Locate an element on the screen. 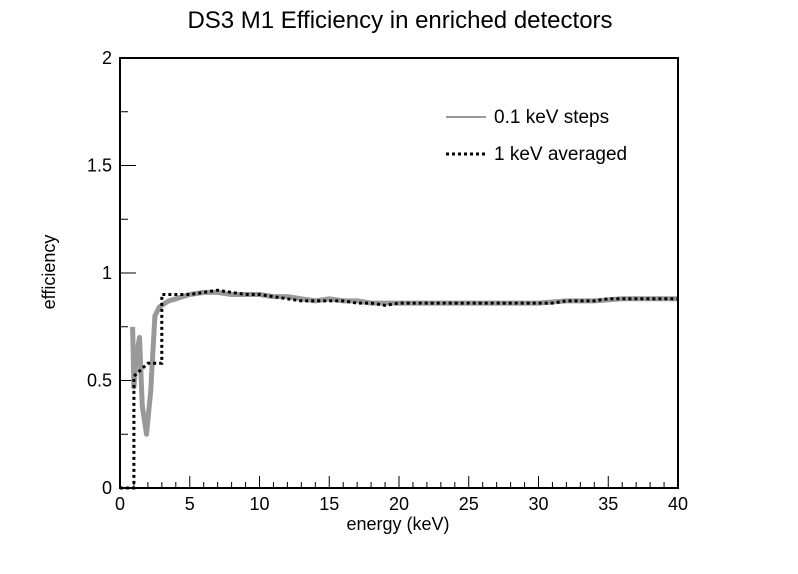  x-tick-label: 5 is located at coordinates (190, 504).